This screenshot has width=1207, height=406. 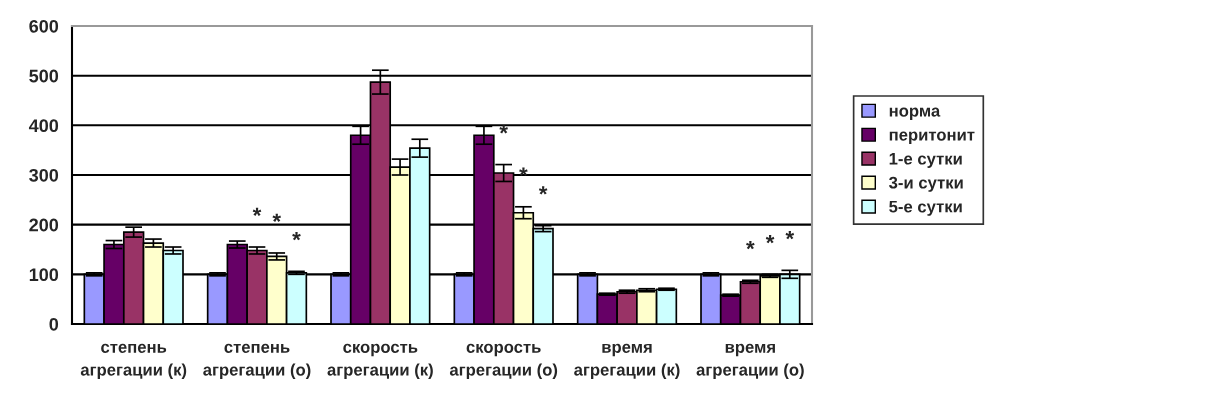 What do you see at coordinates (925, 160) in the screenshot?
I see `legend-label: 1-е сутки` at bounding box center [925, 160].